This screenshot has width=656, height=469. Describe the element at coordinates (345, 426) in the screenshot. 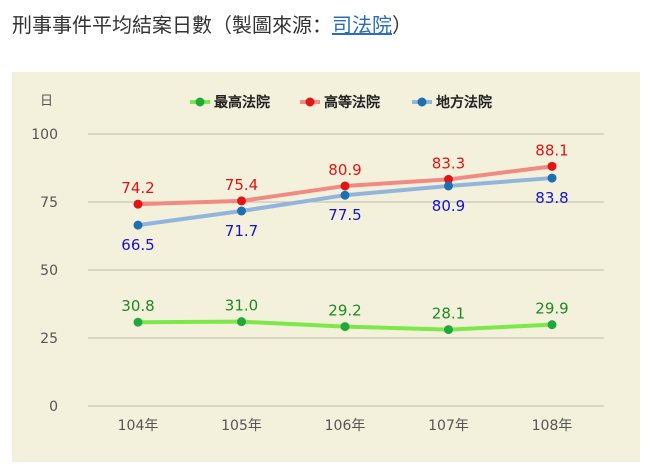

I see `x-tick-label: 106年` at that location.